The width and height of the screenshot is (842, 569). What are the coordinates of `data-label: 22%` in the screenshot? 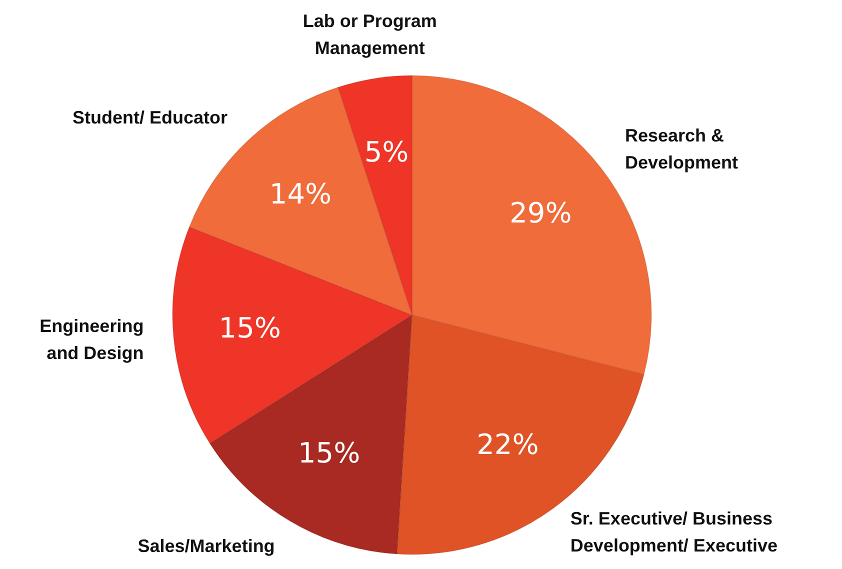 It's located at (507, 445).